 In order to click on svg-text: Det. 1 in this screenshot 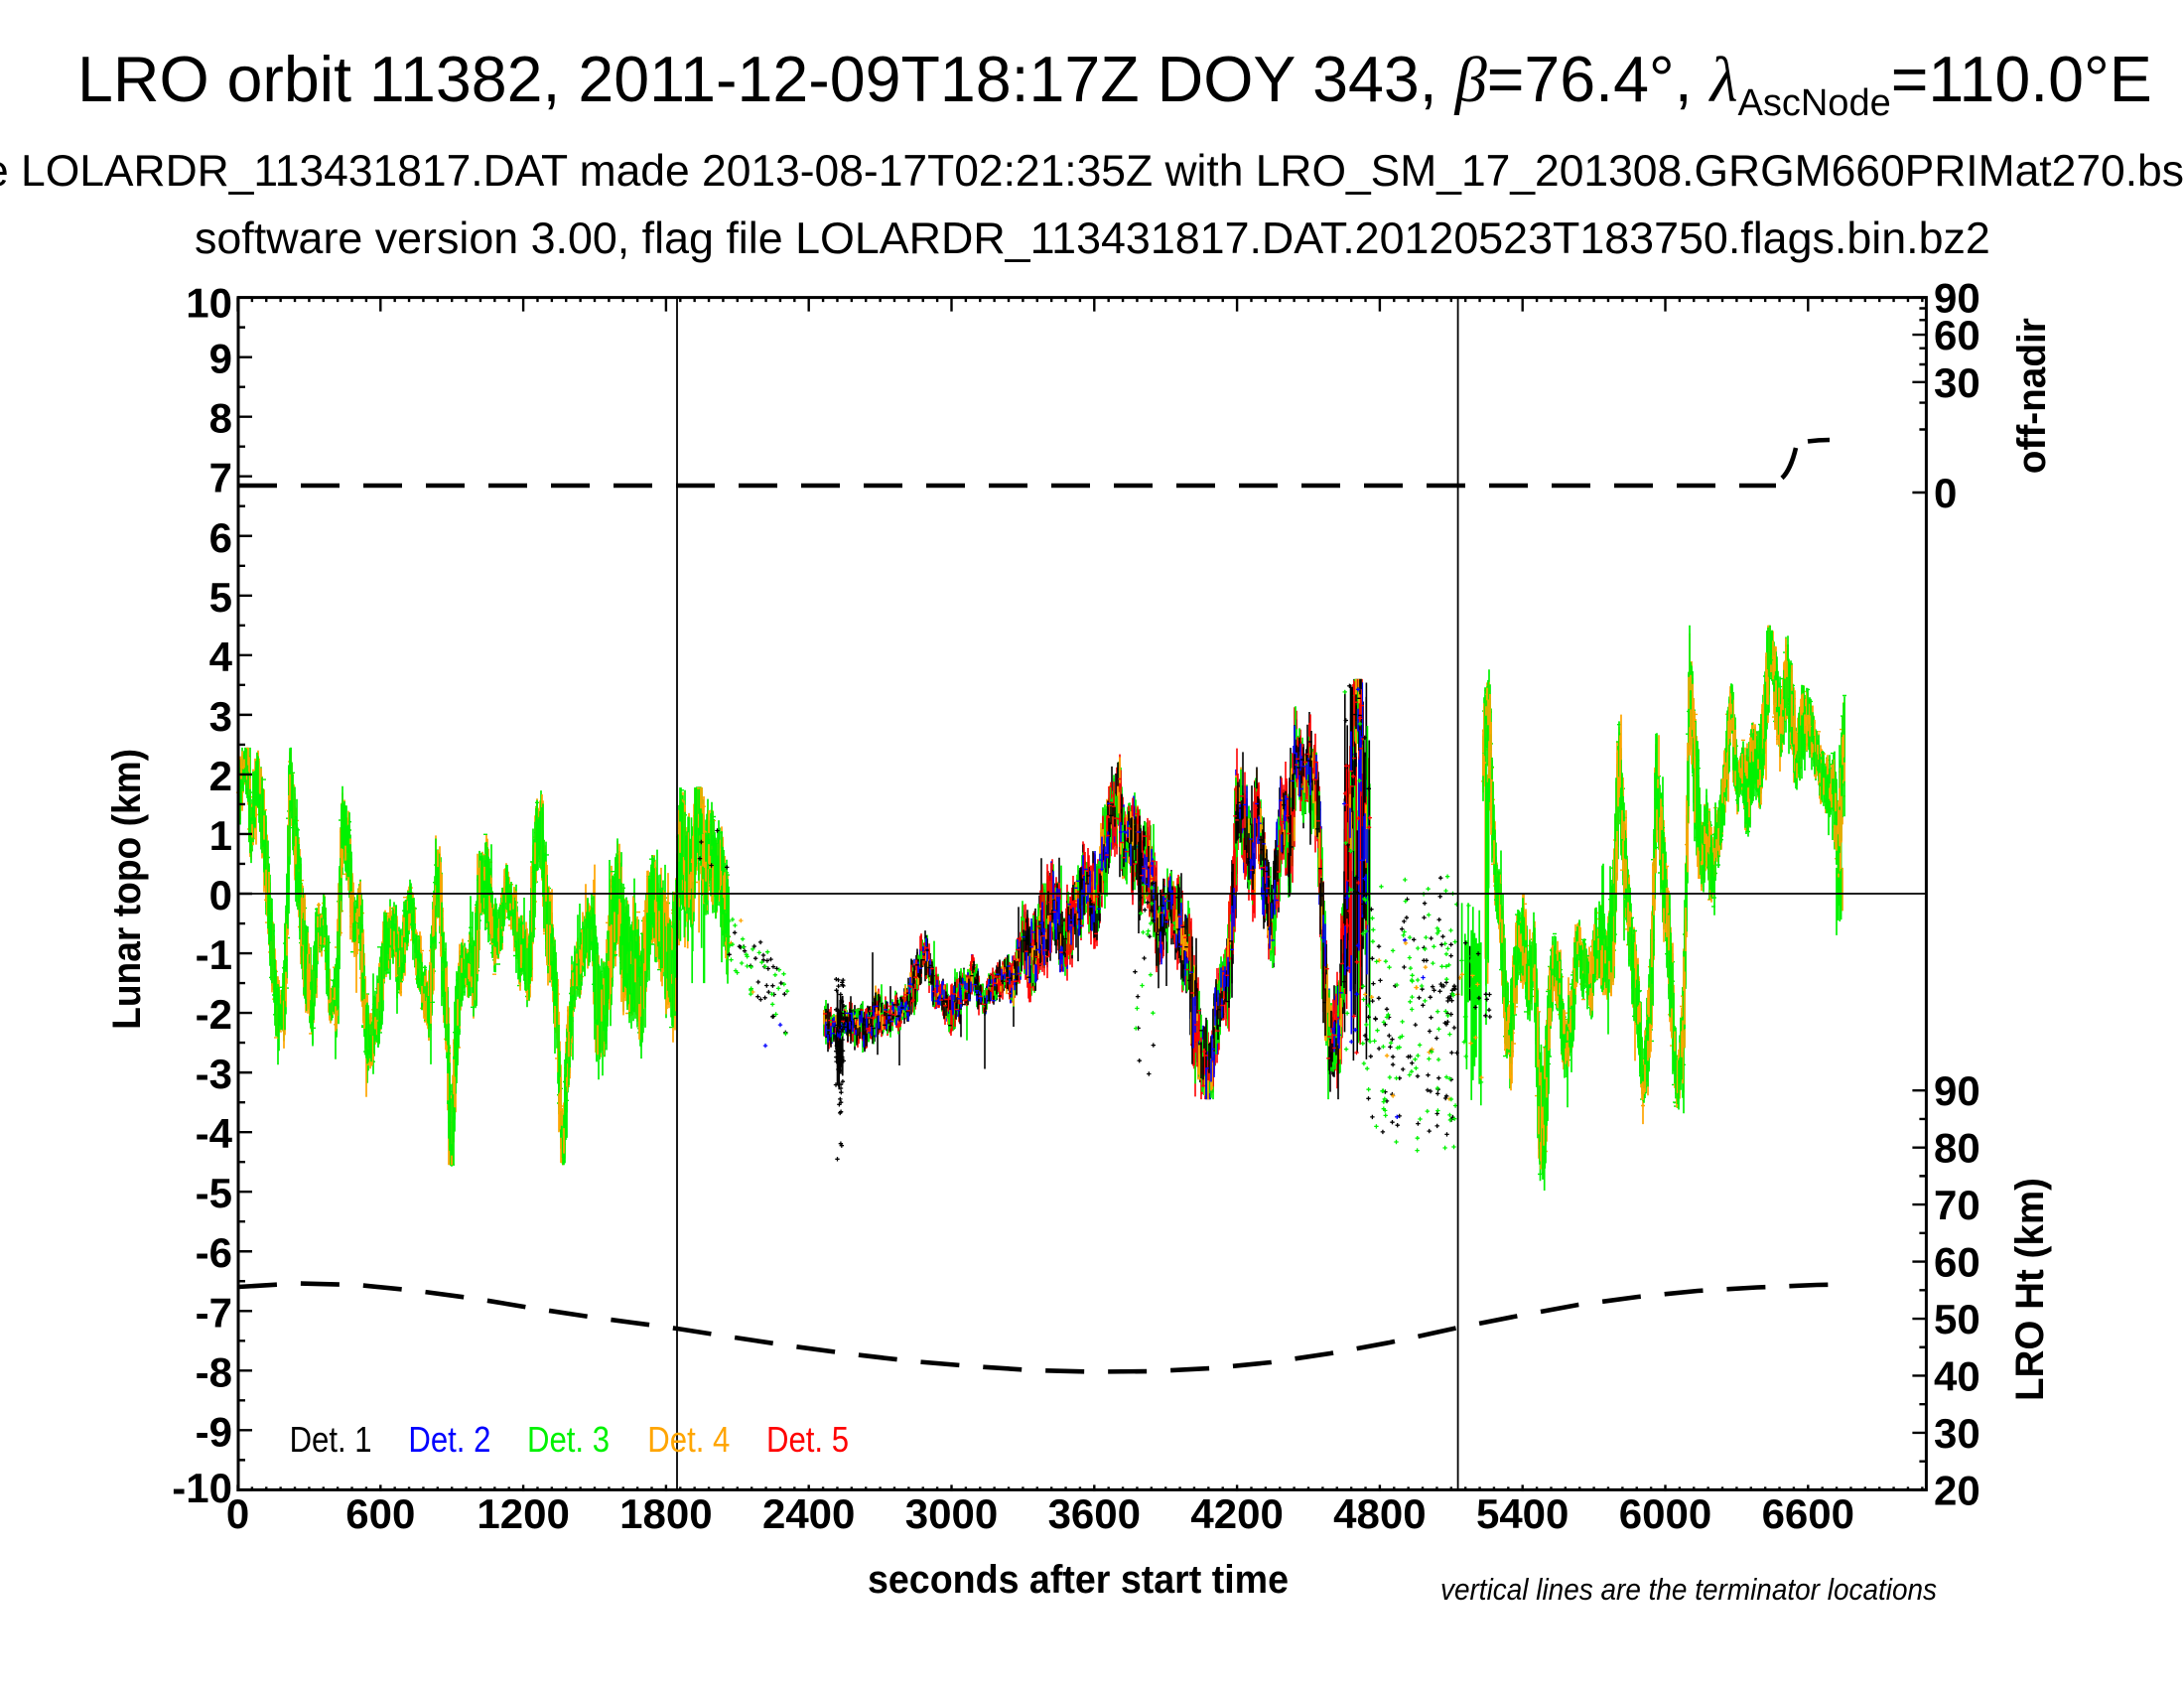, I will do `click(331, 1439)`.